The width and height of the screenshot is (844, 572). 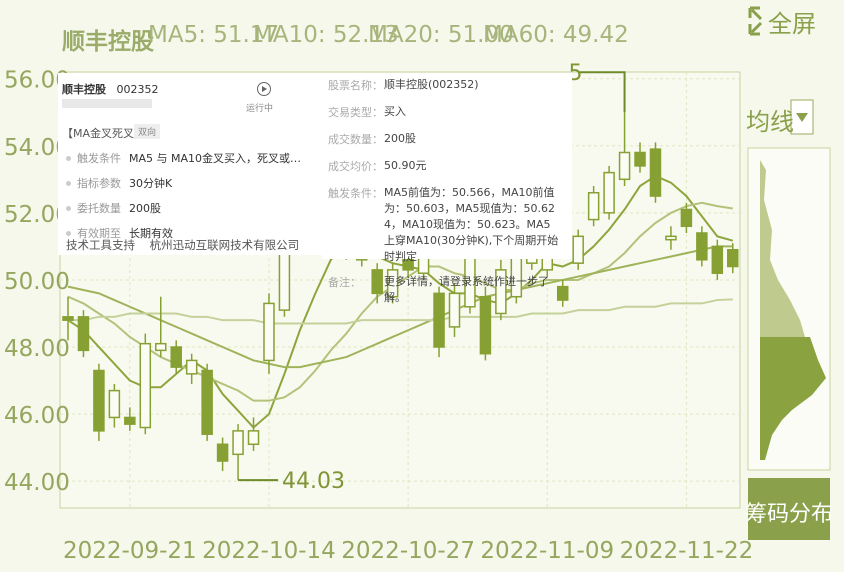 What do you see at coordinates (326, 35) in the screenshot?
I see `ma-value: MA10: 52.13` at bounding box center [326, 35].